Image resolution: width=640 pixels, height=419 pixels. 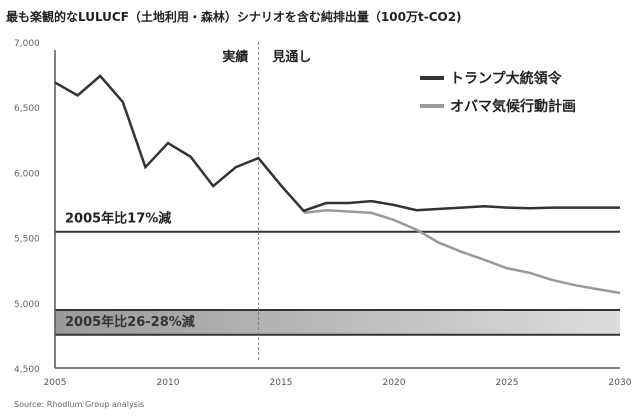 What do you see at coordinates (27, 44) in the screenshot?
I see `y-tick-label: 7,000` at bounding box center [27, 44].